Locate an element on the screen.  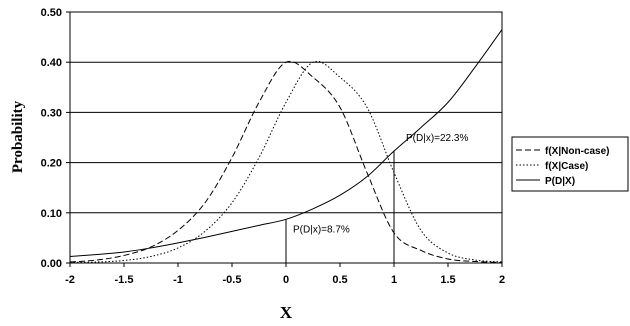
annotations: P(D|x)=8.7% P(D|x)=22.3% is located at coordinates (376, 198).